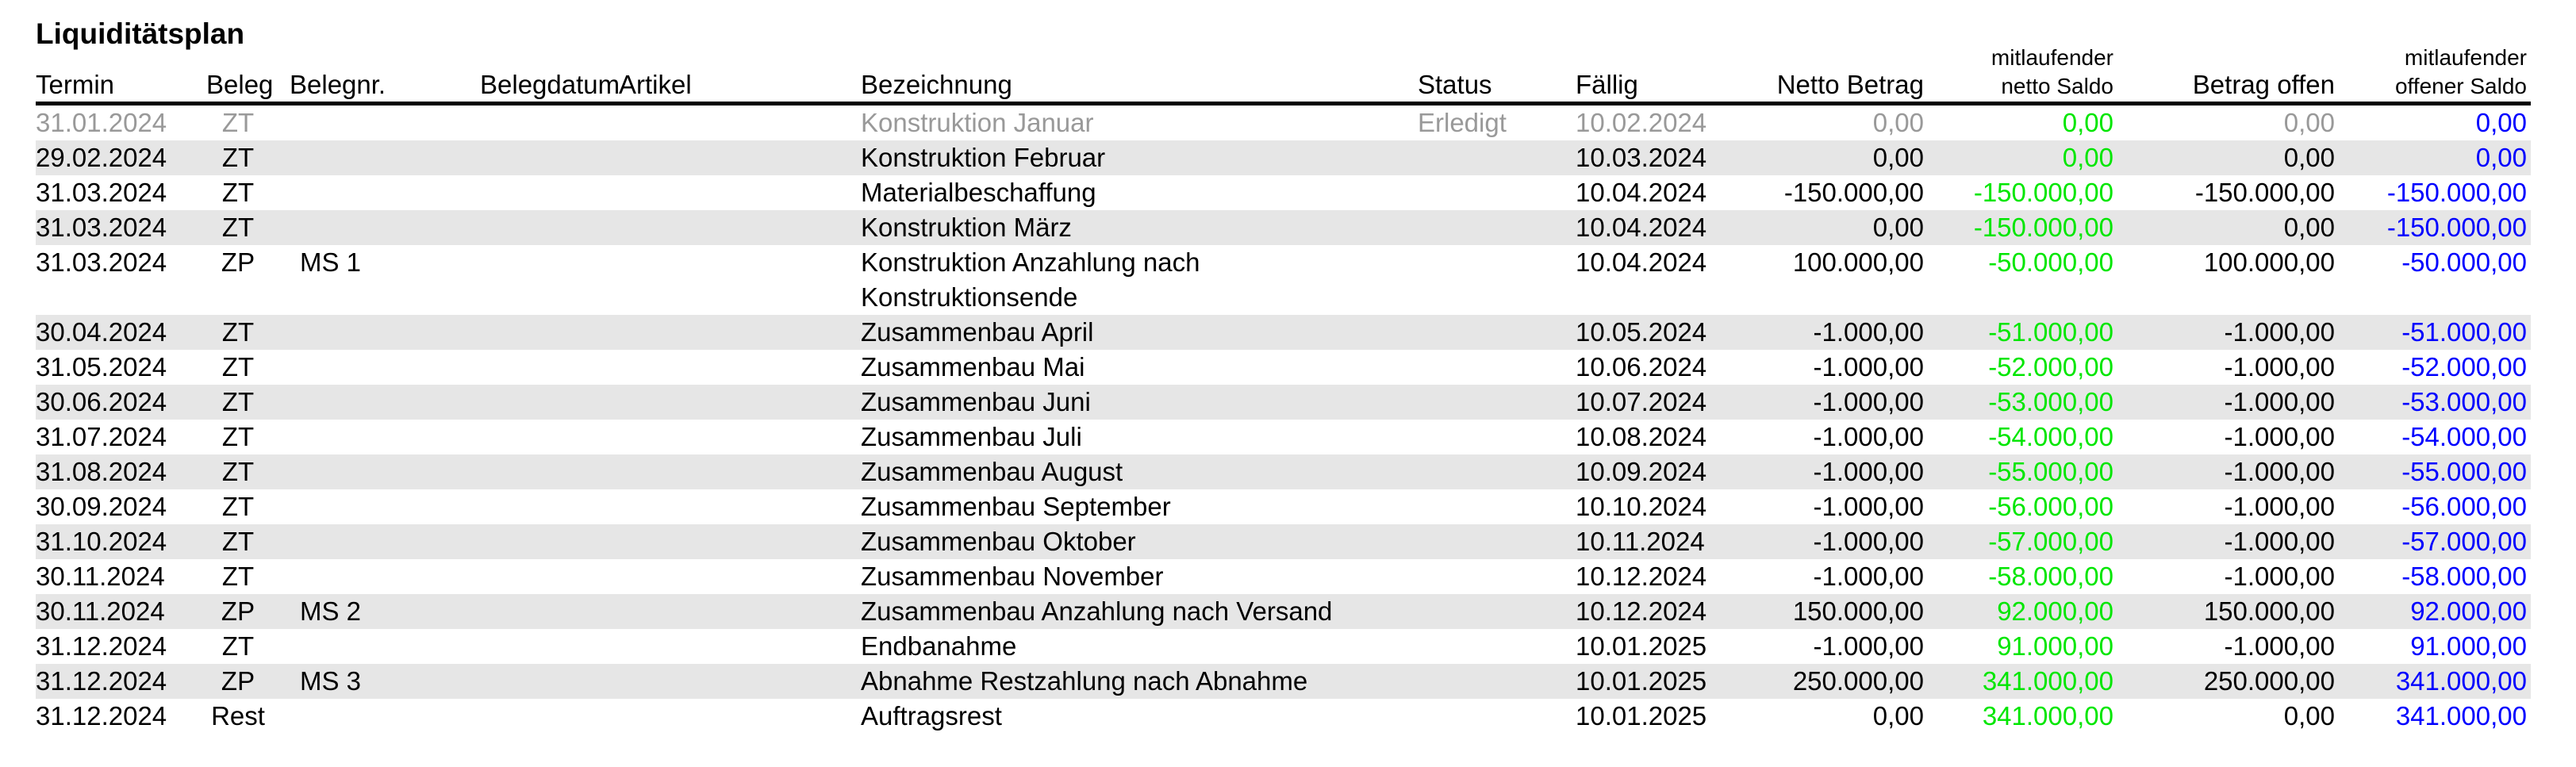 The image size is (2576, 767). What do you see at coordinates (2464, 436) in the screenshot?
I see `cell-offener-saldo: -54.000,00` at bounding box center [2464, 436].